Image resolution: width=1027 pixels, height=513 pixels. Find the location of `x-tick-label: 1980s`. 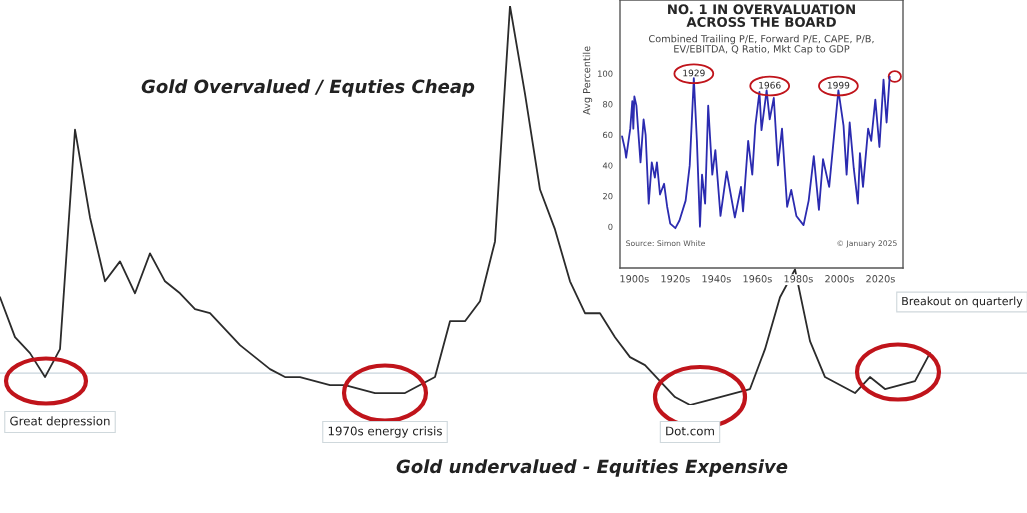

x-tick-label: 1980s is located at coordinates (798, 279).